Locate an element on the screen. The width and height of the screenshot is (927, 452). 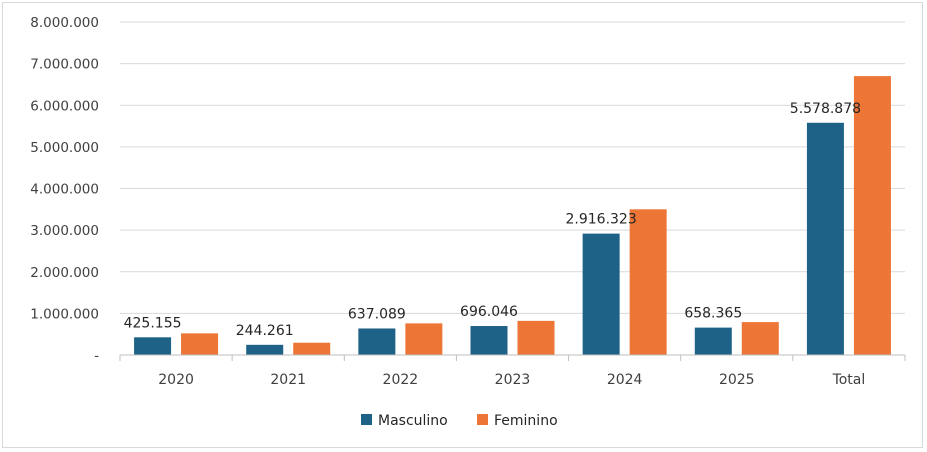
data-label: 696.046 is located at coordinates (489, 312).